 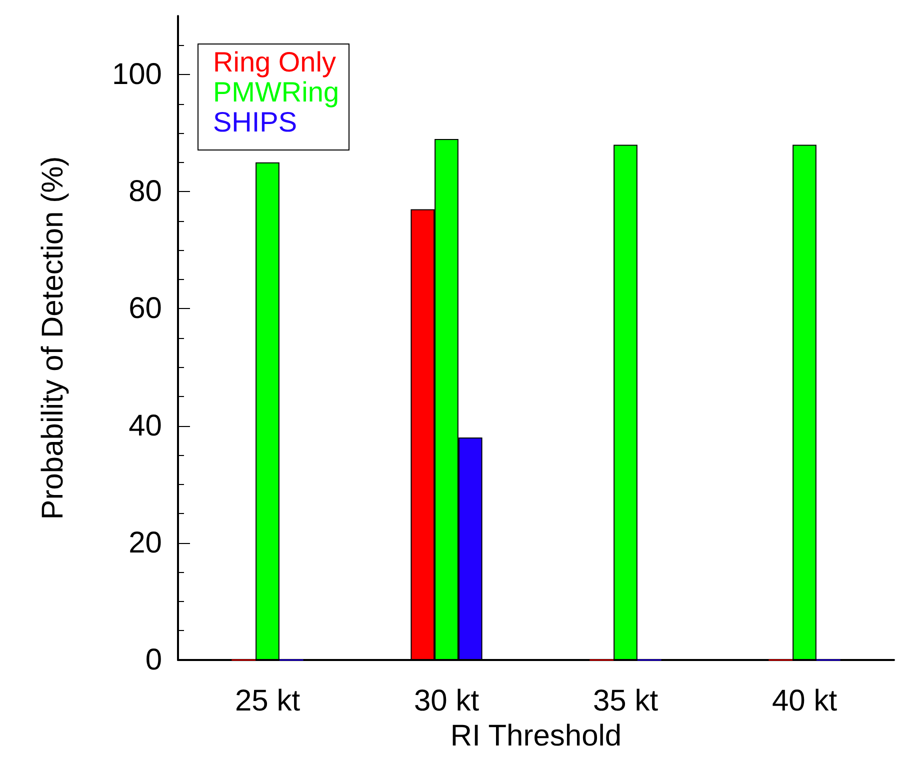 I want to click on y-tick-label: 80, so click(x=145, y=191).